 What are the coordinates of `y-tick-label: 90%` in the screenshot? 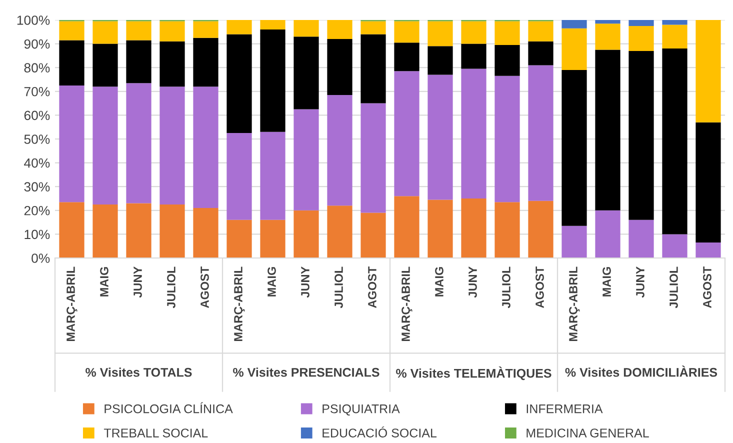 It's located at (37, 44).